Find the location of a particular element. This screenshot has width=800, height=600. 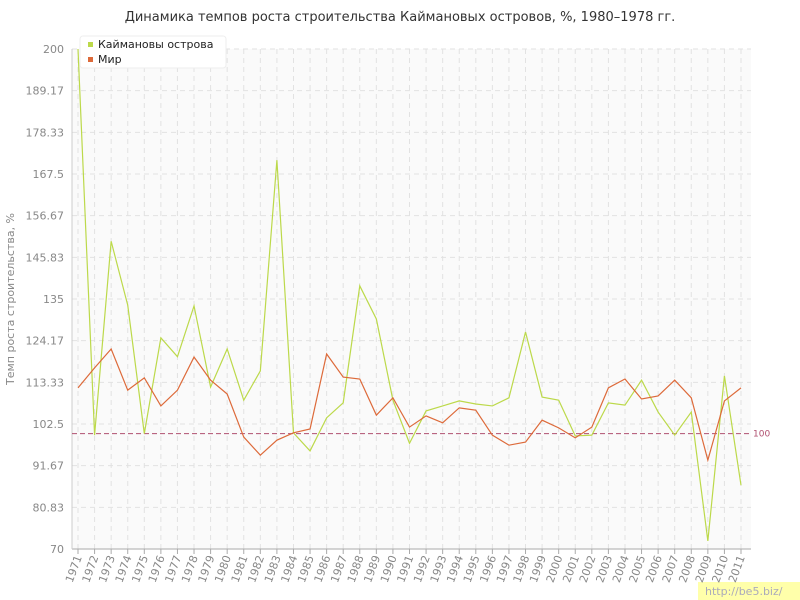

y-tick-label: 80.83 is located at coordinates (49, 507).